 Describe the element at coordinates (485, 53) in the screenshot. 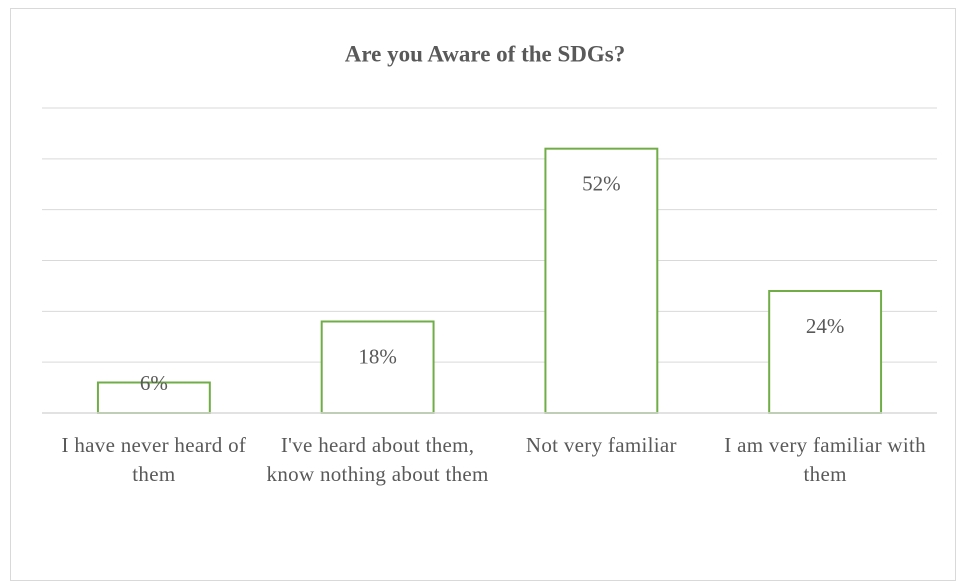

I see `chart-title: Are you Aware of the SDGs?` at that location.